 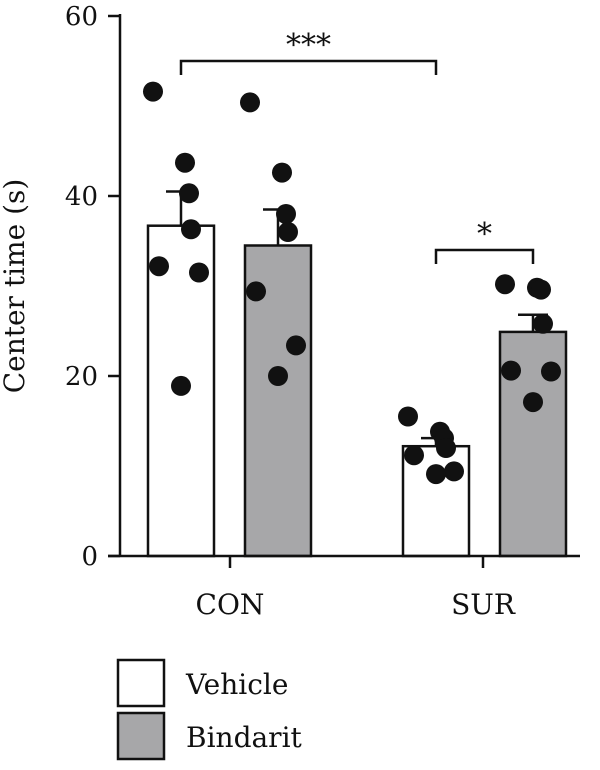 I want to click on legend-swatch-bindarit, so click(x=141, y=736).